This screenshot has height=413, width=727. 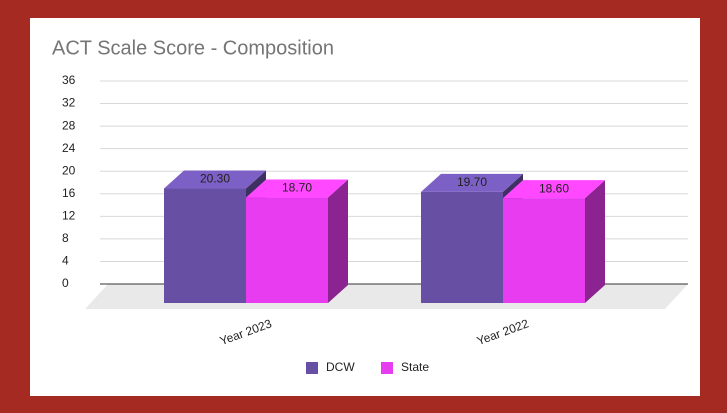 What do you see at coordinates (69, 170) in the screenshot?
I see `y-tick-label: 20` at bounding box center [69, 170].